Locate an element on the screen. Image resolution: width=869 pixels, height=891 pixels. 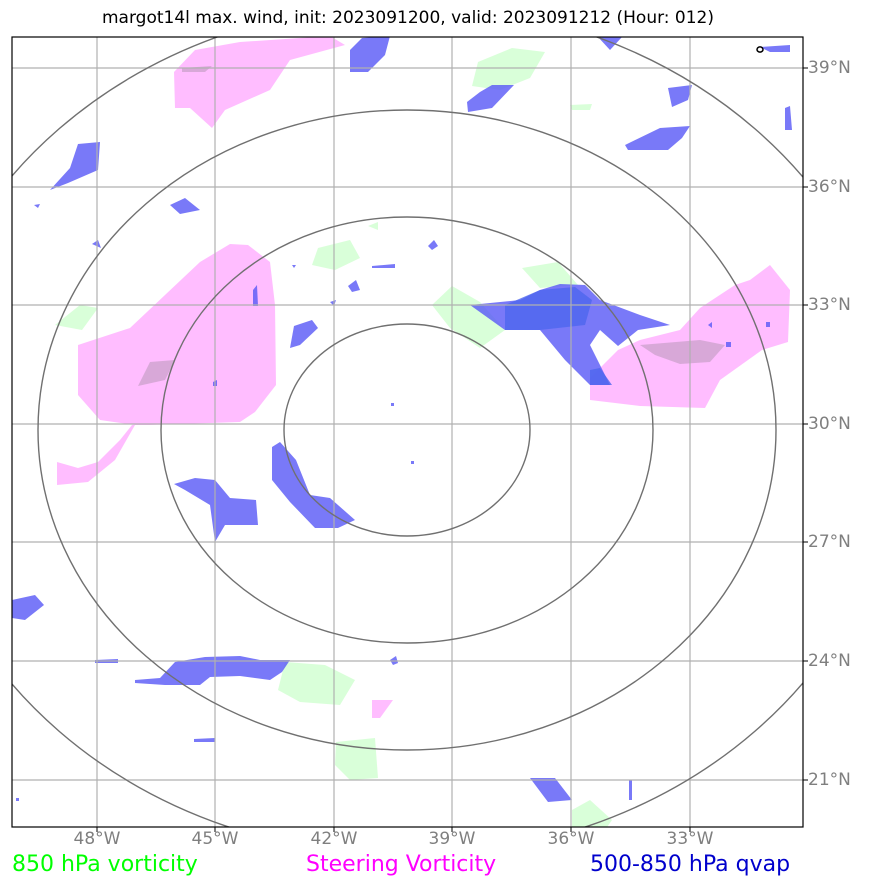
lat-label: 36°N is located at coordinates (829, 187).